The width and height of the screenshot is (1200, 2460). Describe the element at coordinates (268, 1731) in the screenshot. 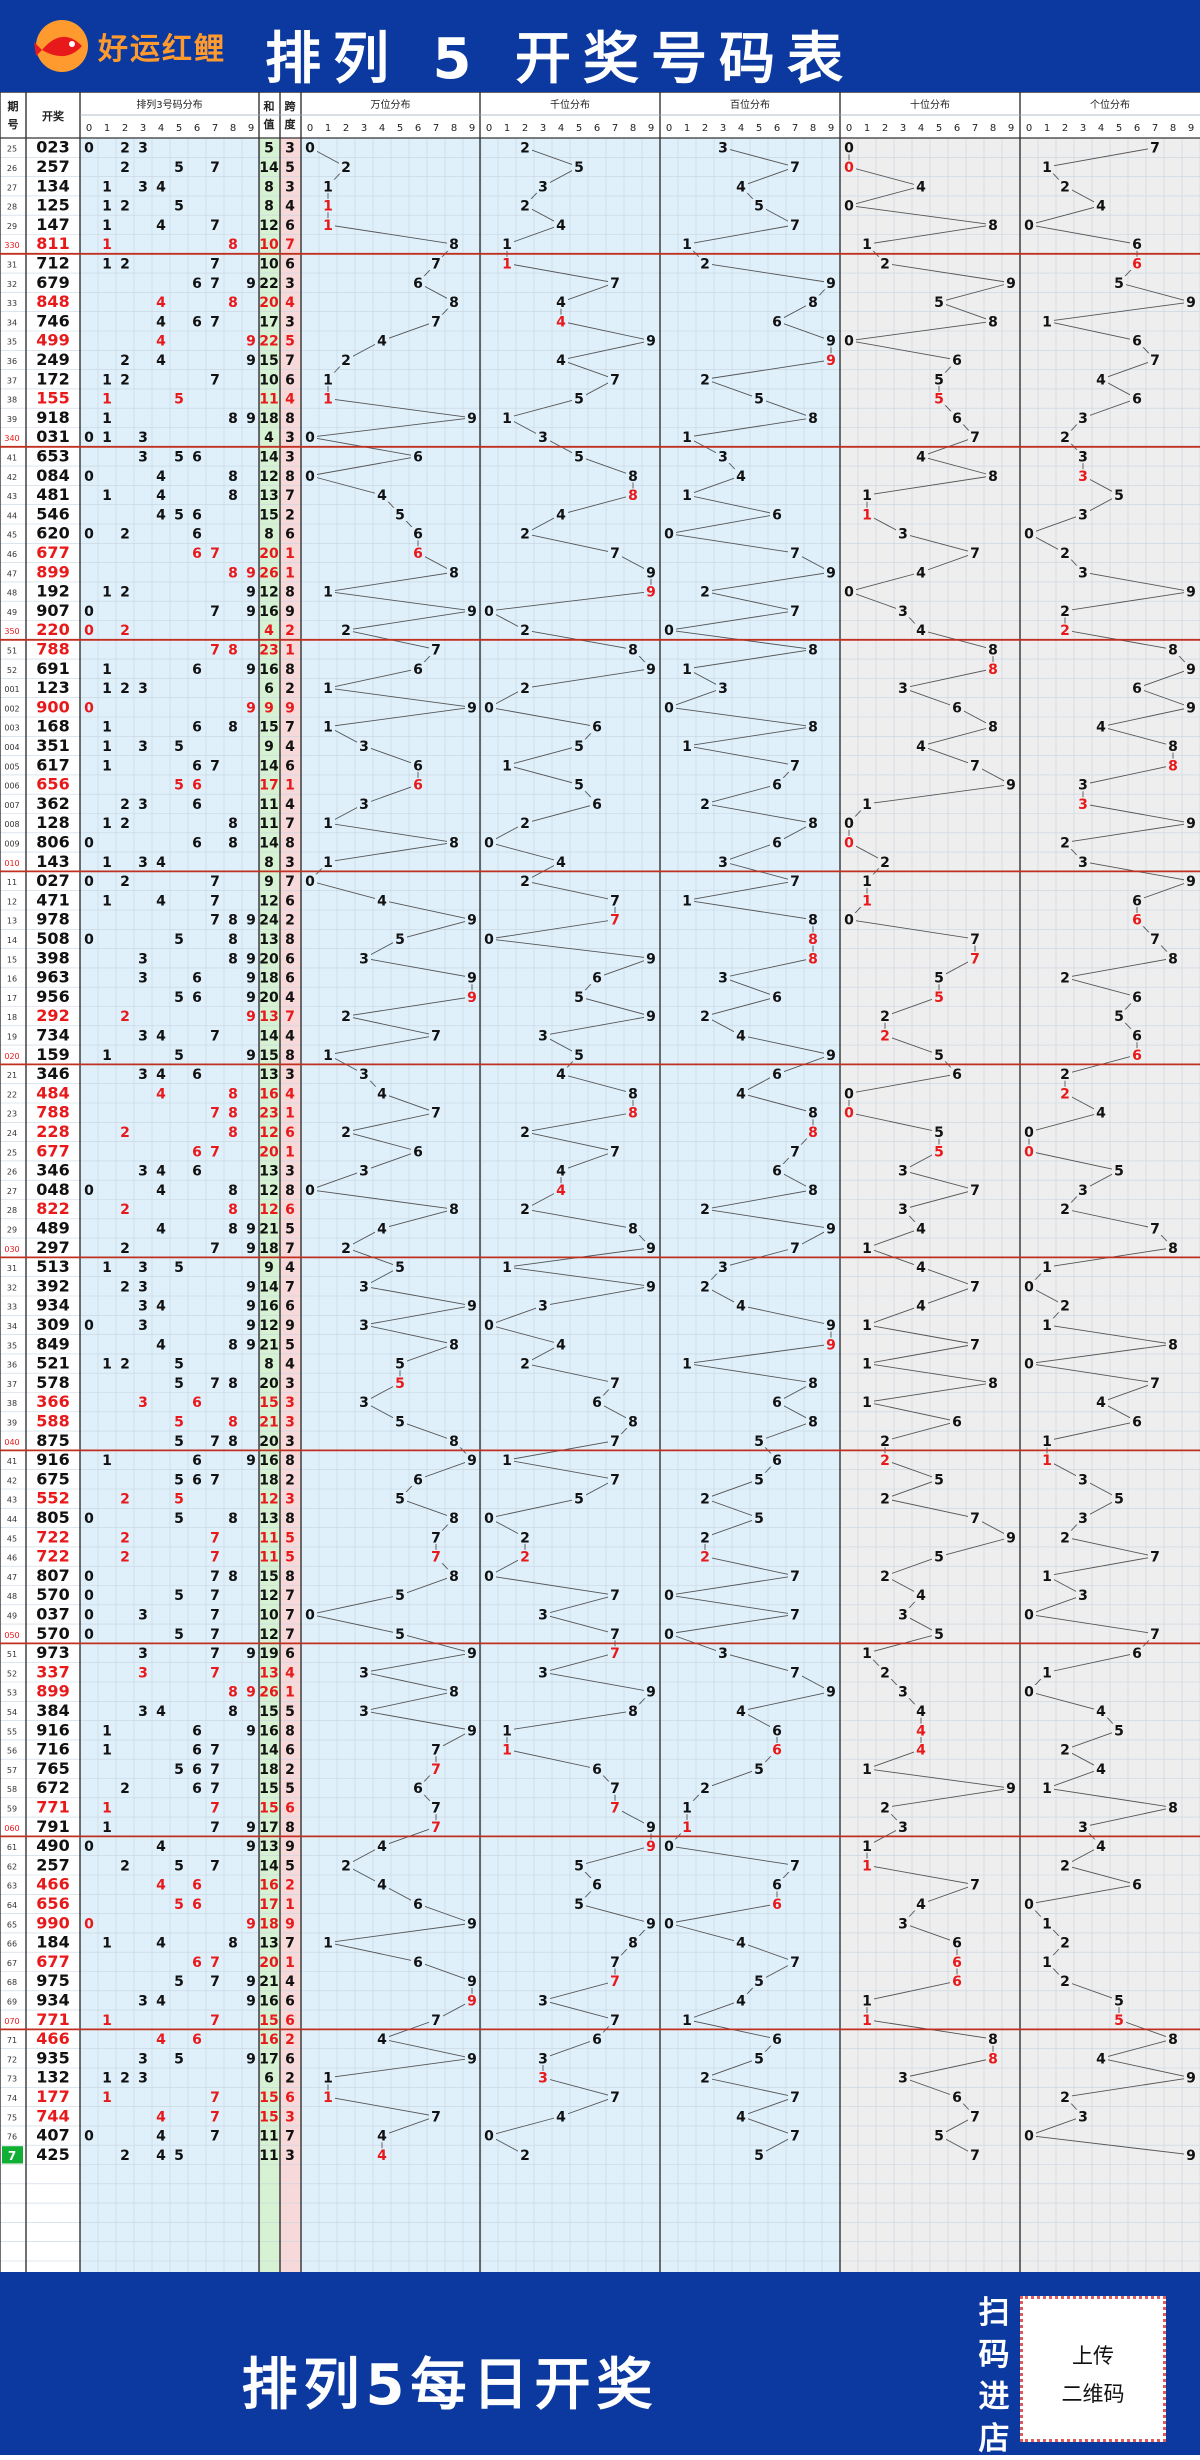

I see `sum-value: 16` at that location.